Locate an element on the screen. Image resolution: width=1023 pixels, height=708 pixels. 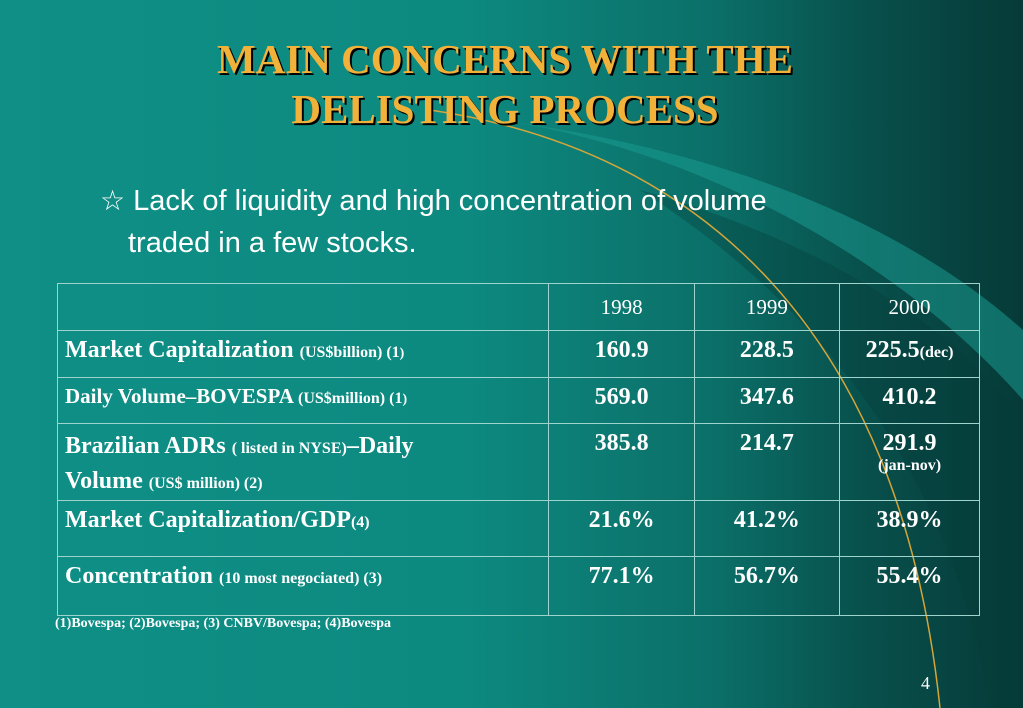
slide-title: MAIN CONCERNS WITH THE DELISTING PROCESS is located at coordinates (505, 84).